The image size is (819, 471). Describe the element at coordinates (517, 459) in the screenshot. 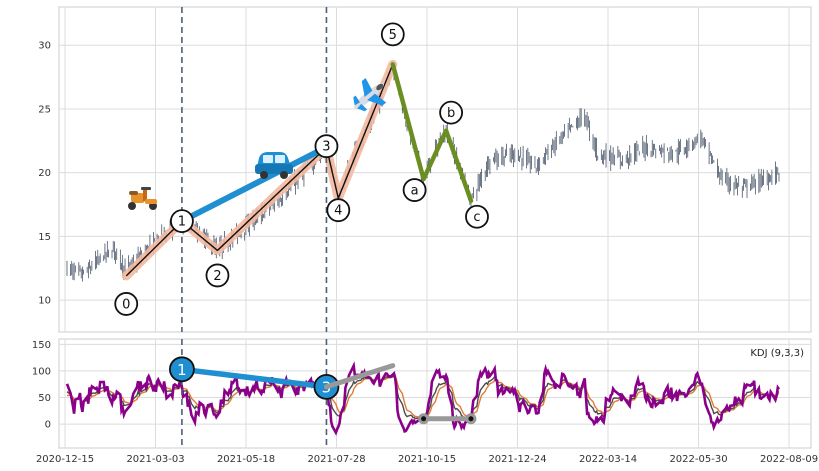

I see `x-tick-label: 2021-12-24` at that location.